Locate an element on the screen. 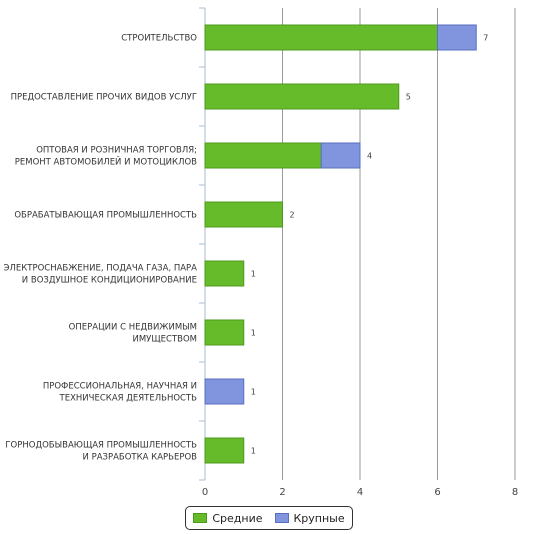 This screenshot has width=550, height=534. x-tick-label-3: 6 is located at coordinates (437, 492).